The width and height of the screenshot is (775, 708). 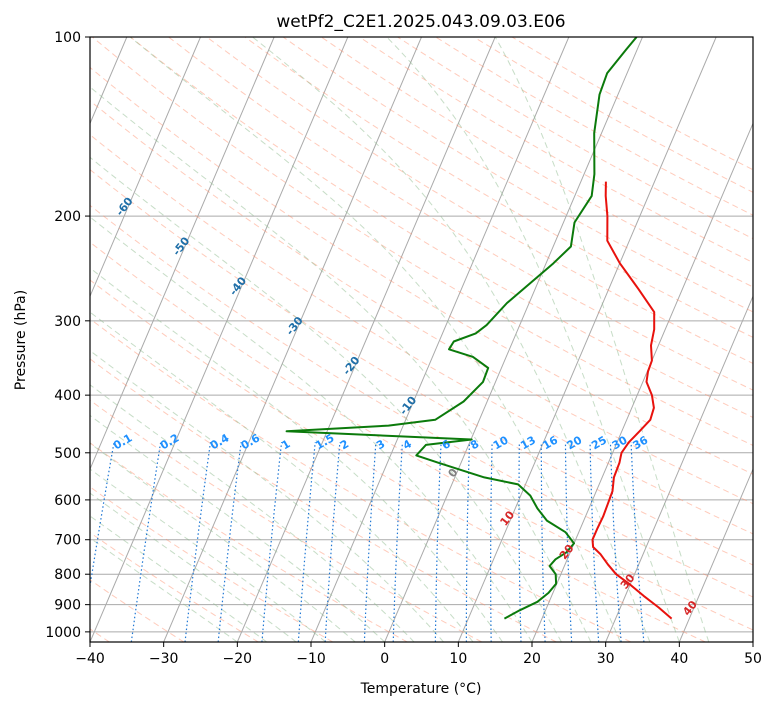 I want to click on y-axis-ticks: 100 200 300 400 500 600 700 800 900 1000, so click(x=67, y=335).